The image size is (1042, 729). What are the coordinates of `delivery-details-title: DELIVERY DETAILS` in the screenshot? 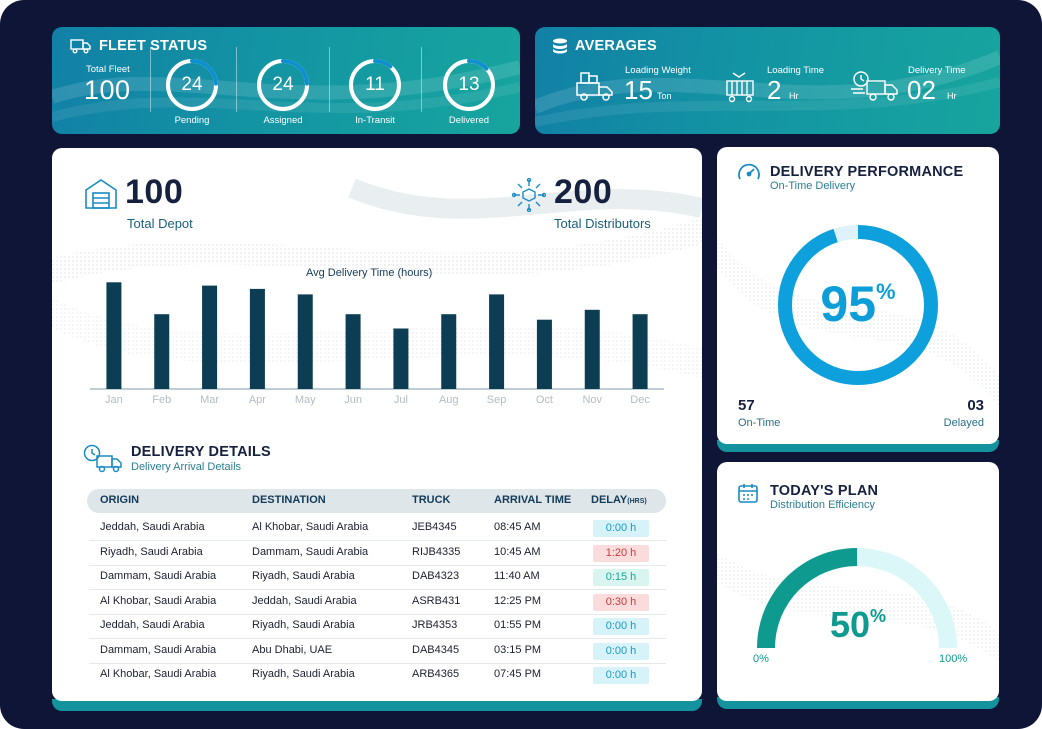 It's located at (201, 452).